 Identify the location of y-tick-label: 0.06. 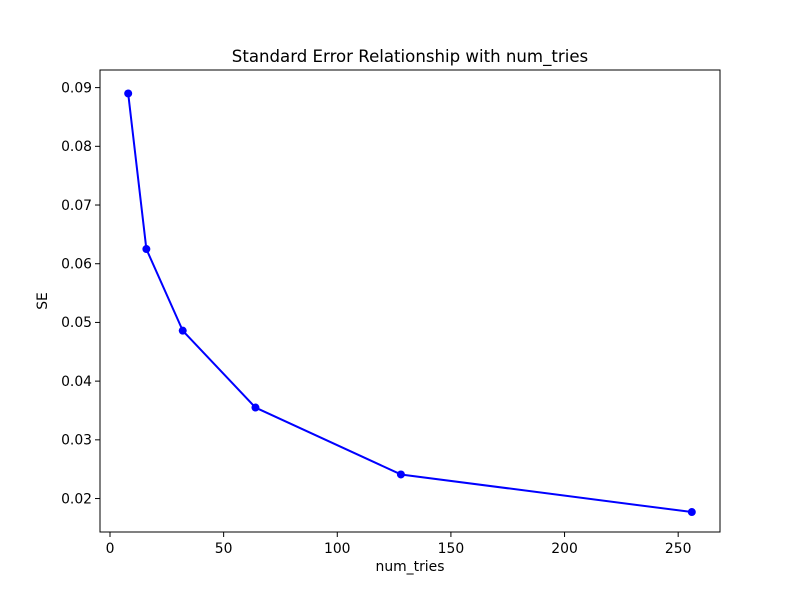
(76, 265).